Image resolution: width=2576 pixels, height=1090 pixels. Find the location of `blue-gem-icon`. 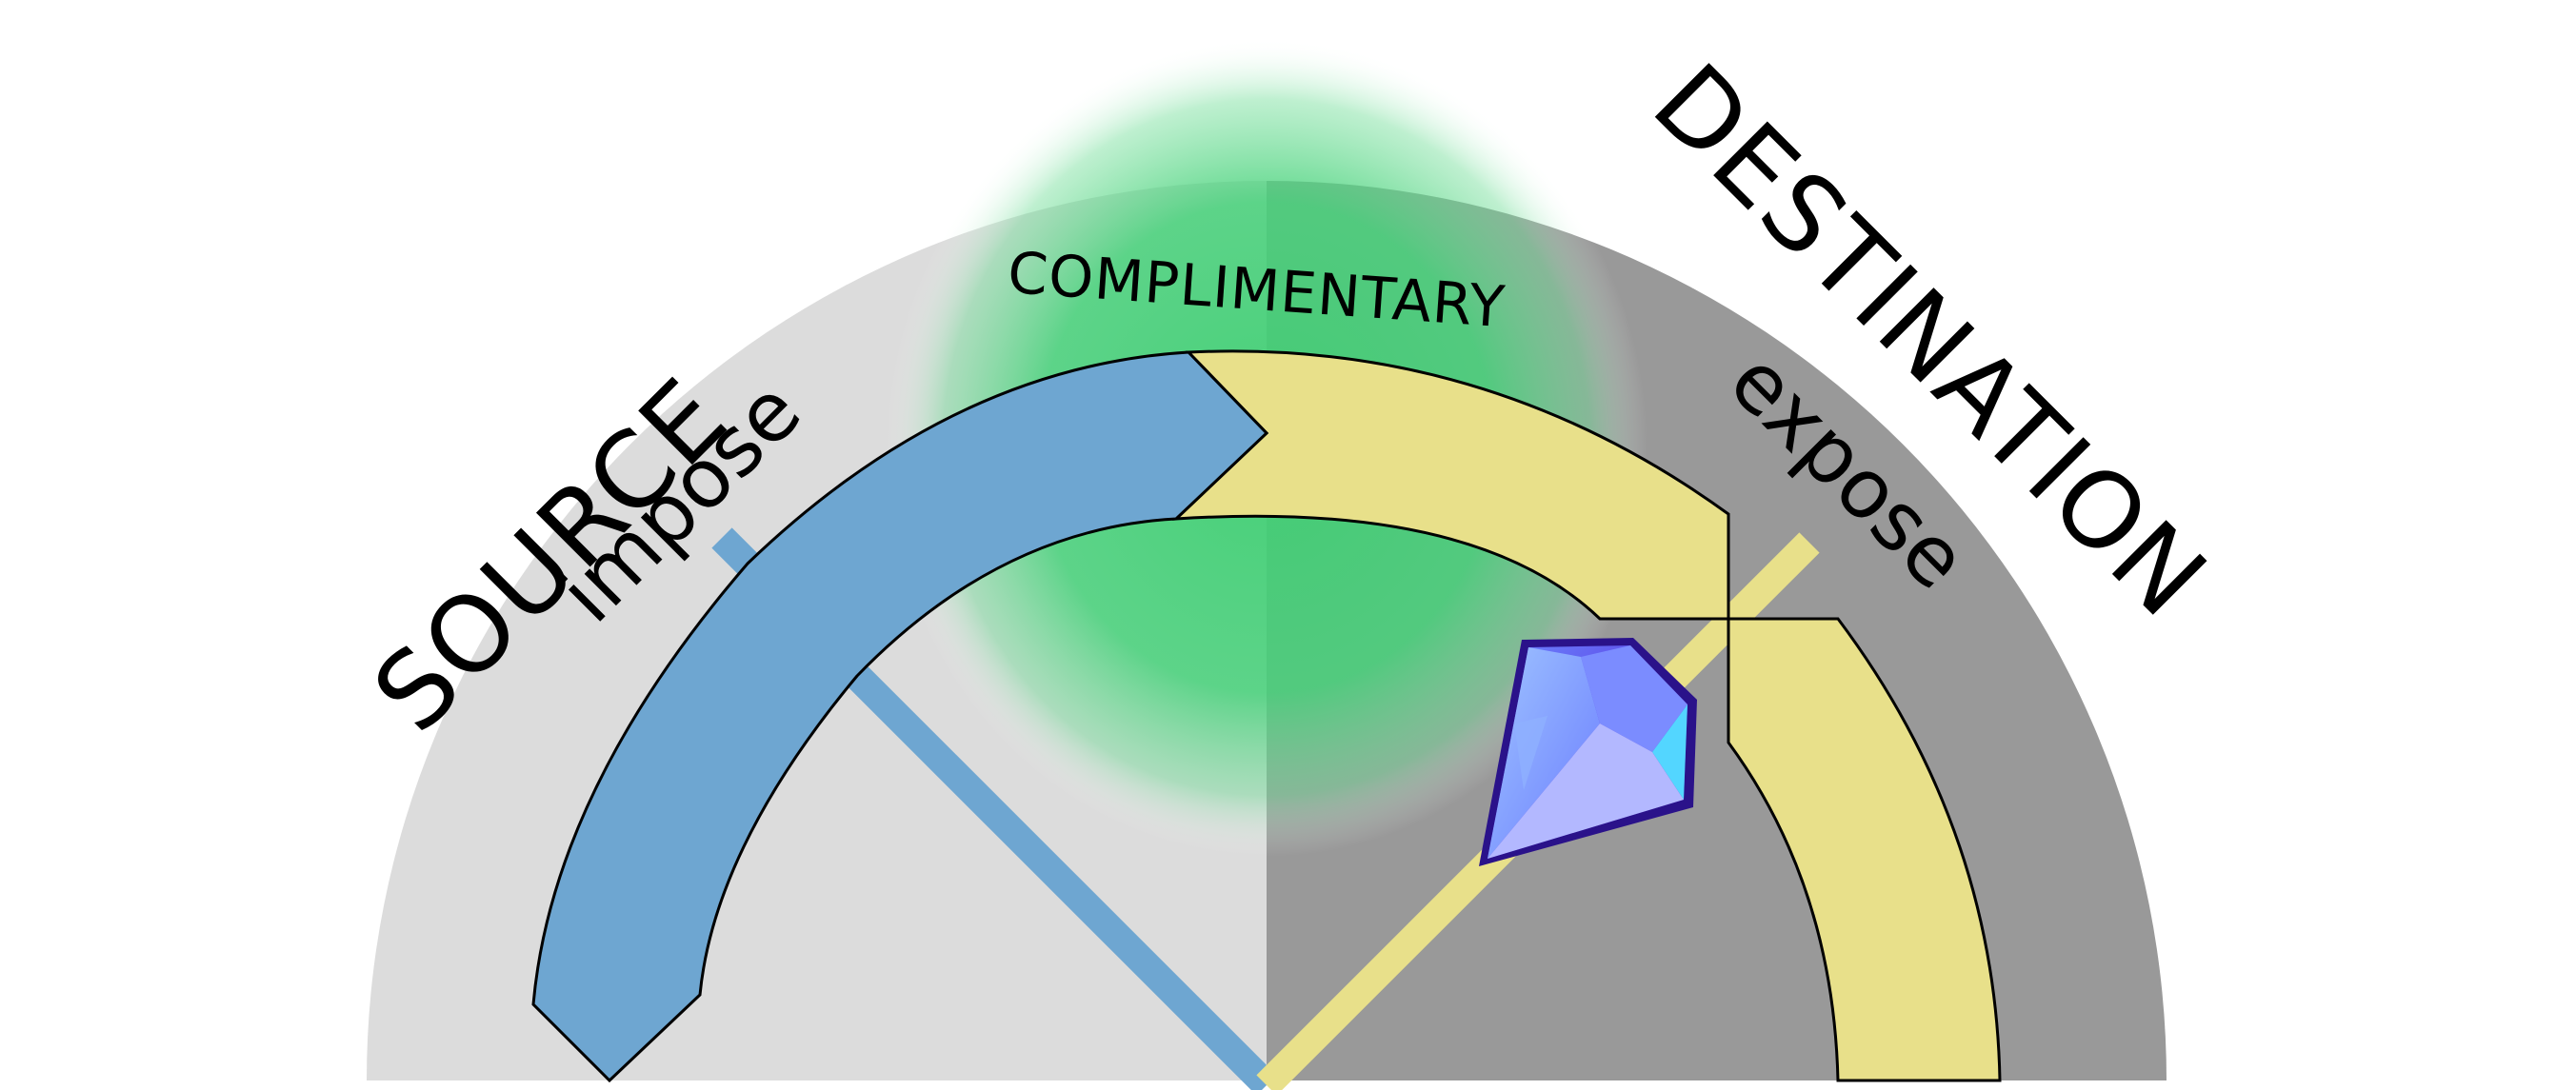

blue-gem-icon is located at coordinates (1588, 752).